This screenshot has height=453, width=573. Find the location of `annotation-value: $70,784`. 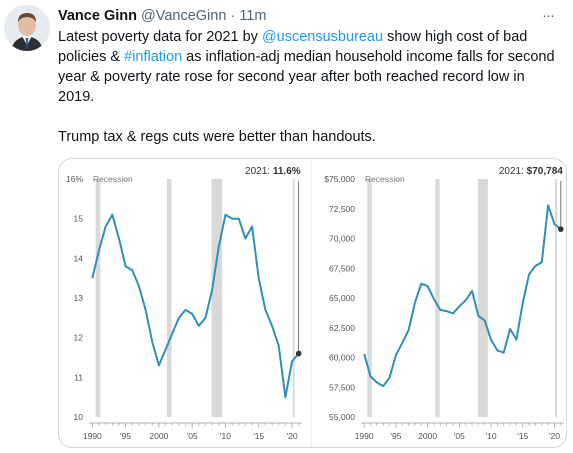

annotation-value: $70,784 is located at coordinates (545, 171).